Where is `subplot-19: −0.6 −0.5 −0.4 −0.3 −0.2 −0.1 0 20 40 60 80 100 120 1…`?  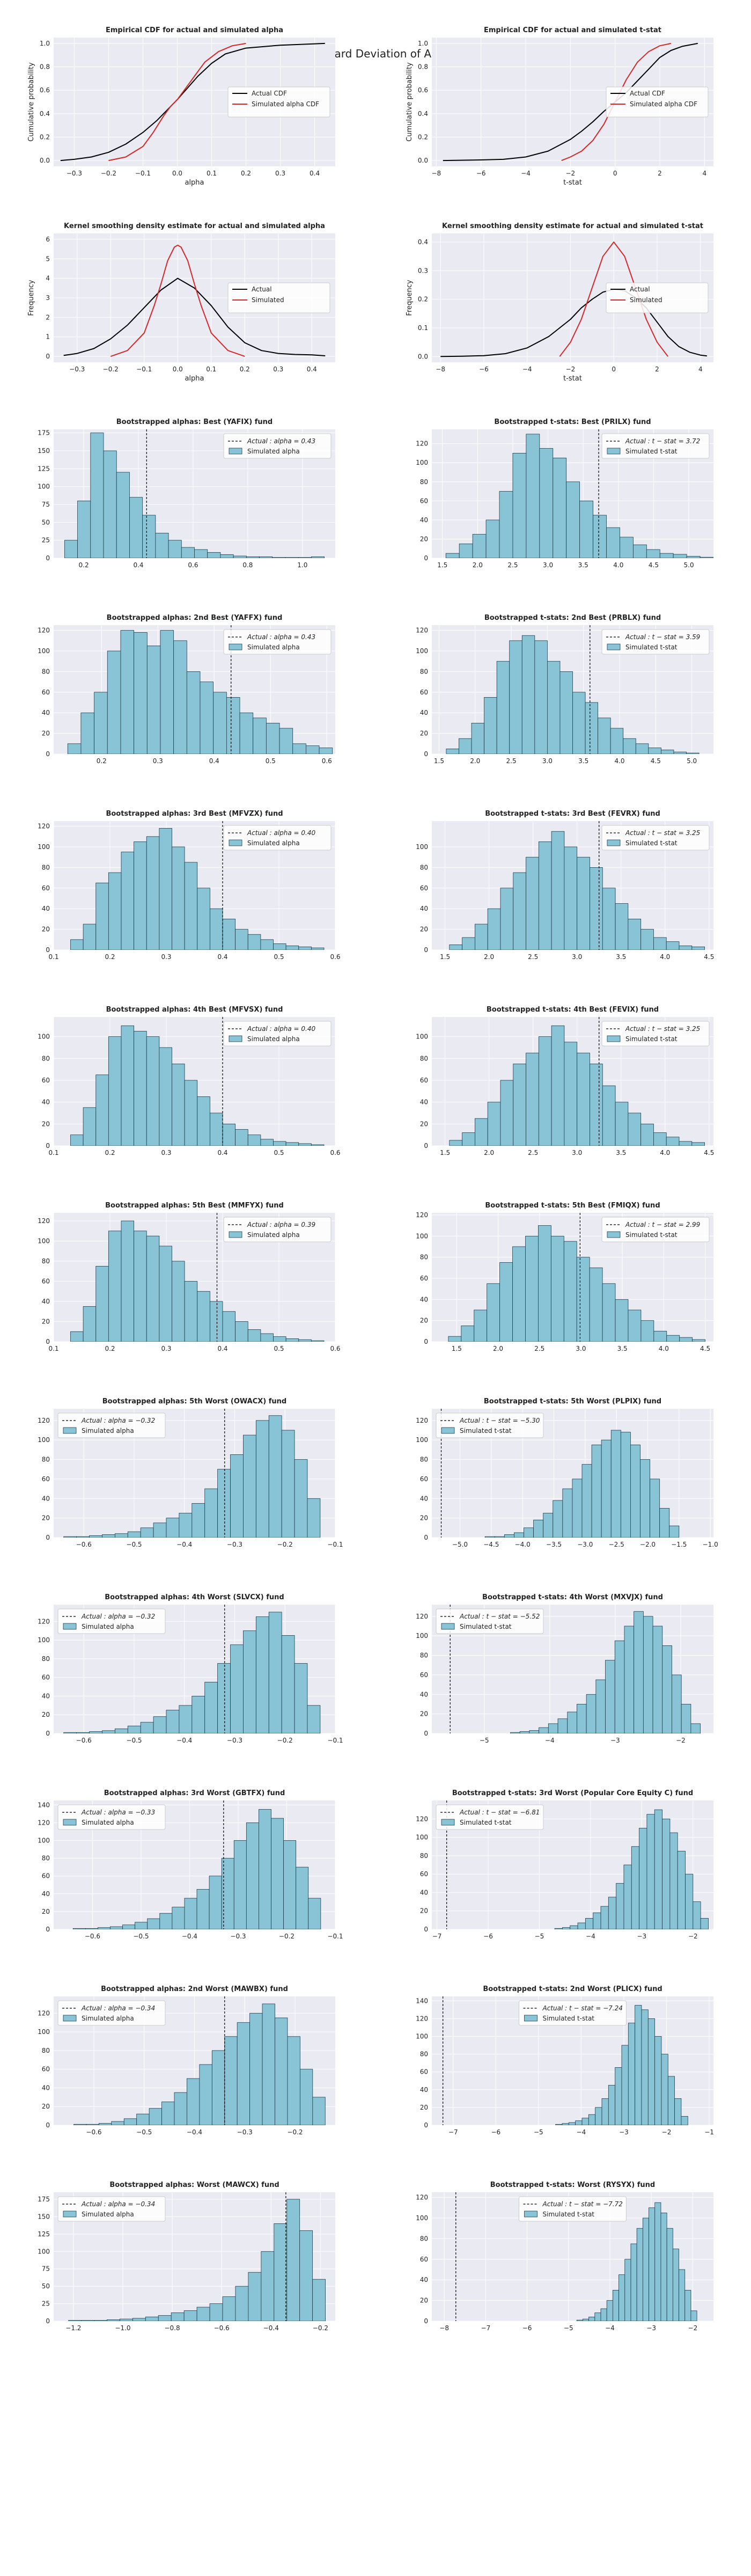 subplot-19: −0.6 −0.5 −0.4 −0.3 −0.2 −0.1 0 20 40 60 80 100 120 1… is located at coordinates (190, 1864).